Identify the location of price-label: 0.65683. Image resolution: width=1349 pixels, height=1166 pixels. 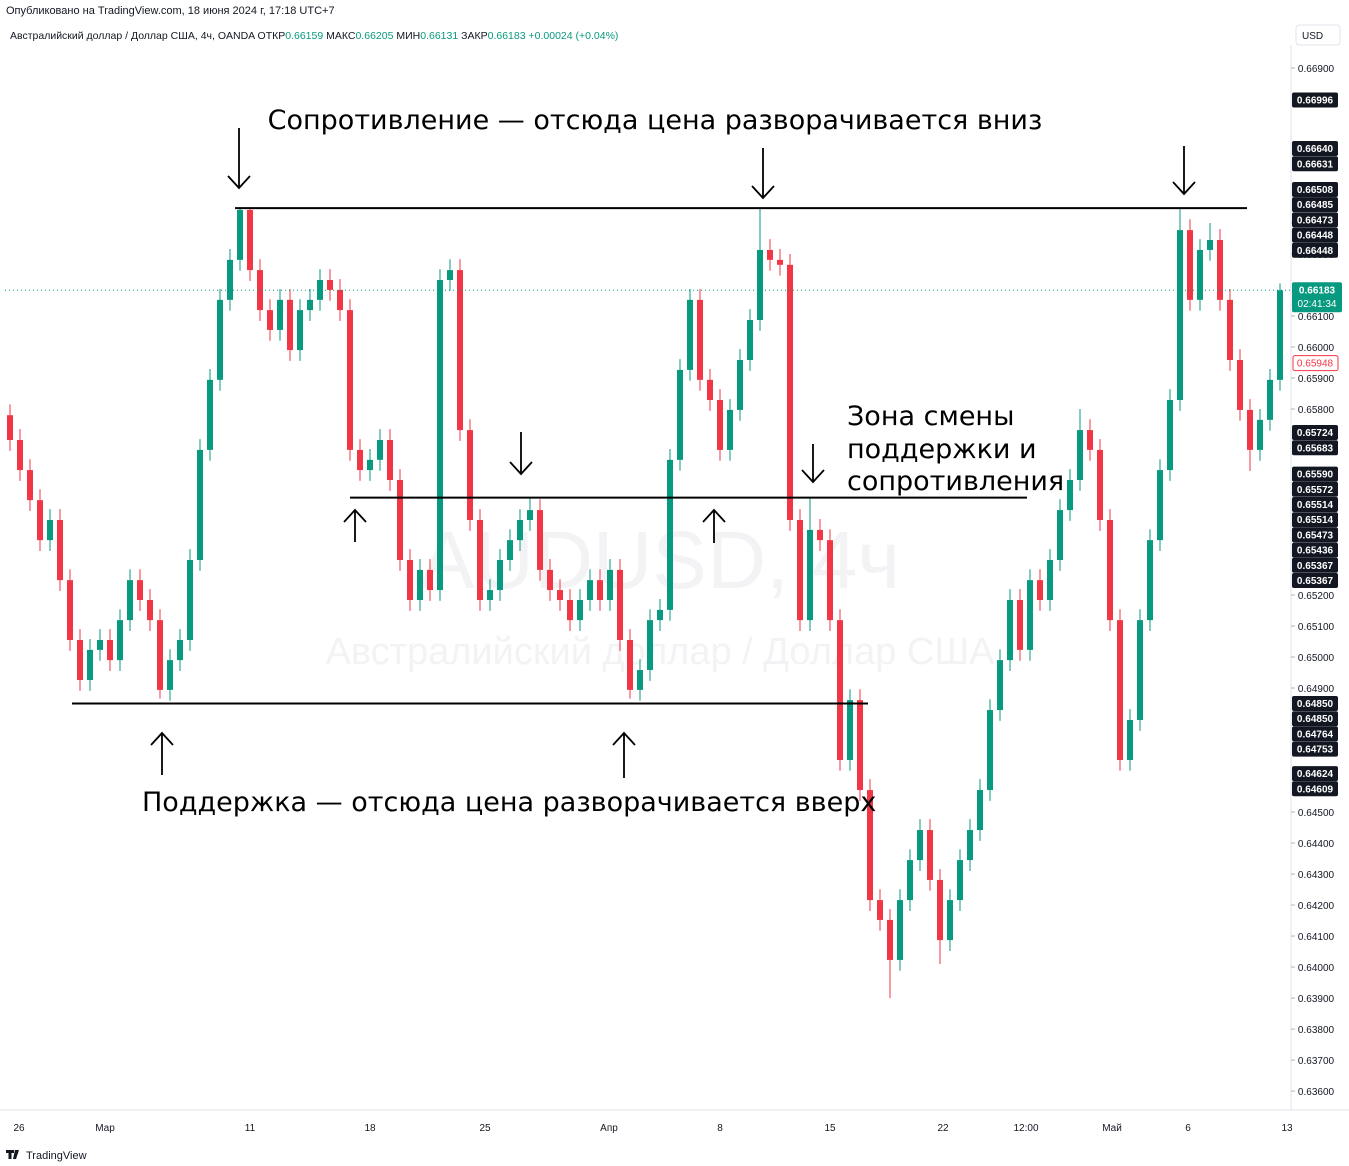
(1315, 448).